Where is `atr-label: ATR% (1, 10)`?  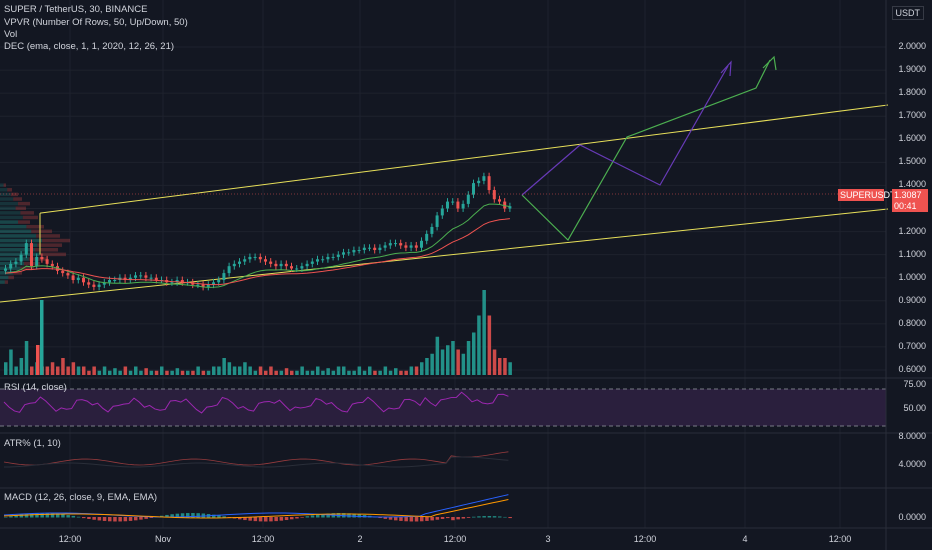 atr-label: ATR% (1, 10) is located at coordinates (32, 443).